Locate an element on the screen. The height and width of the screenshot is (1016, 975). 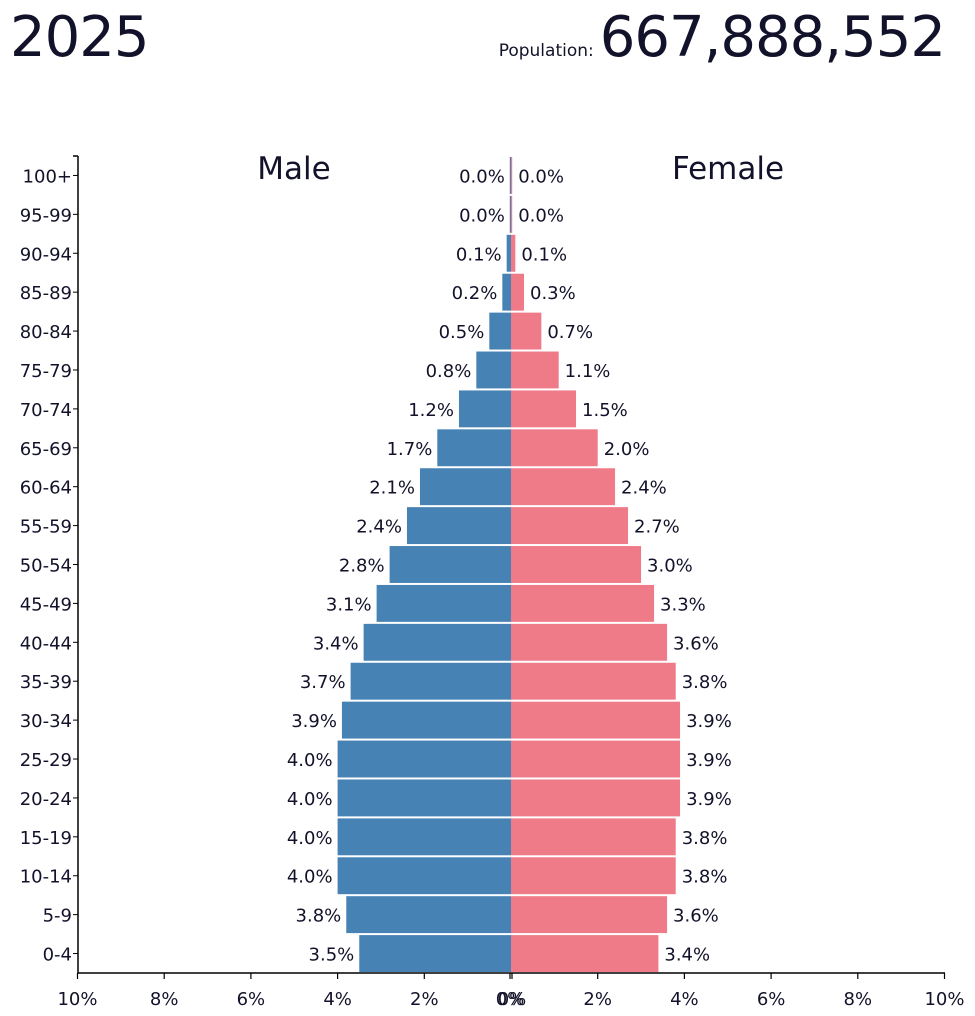
male-value-label-20-24: 4.0% is located at coordinates (310, 799).